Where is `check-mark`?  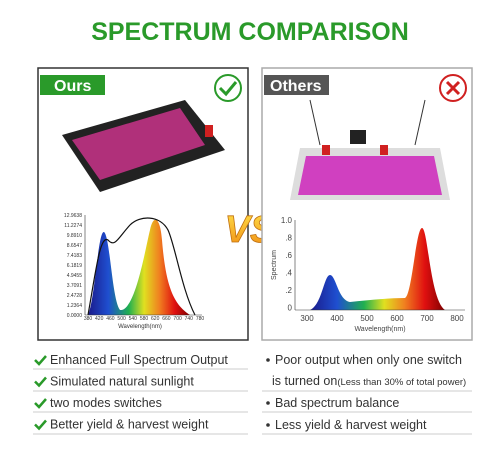 check-mark is located at coordinates (228, 89).